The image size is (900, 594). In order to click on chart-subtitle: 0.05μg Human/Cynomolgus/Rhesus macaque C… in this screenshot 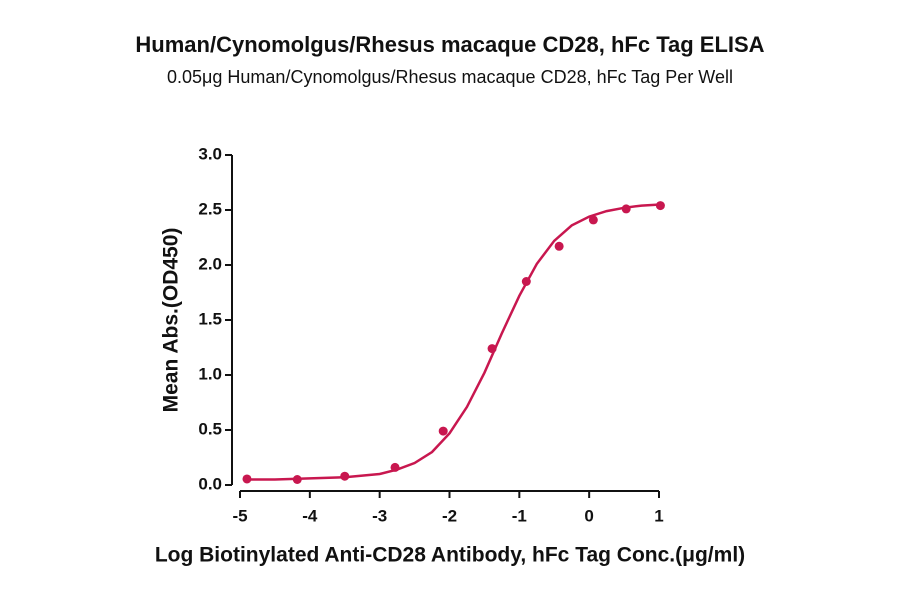, I will do `click(450, 77)`.